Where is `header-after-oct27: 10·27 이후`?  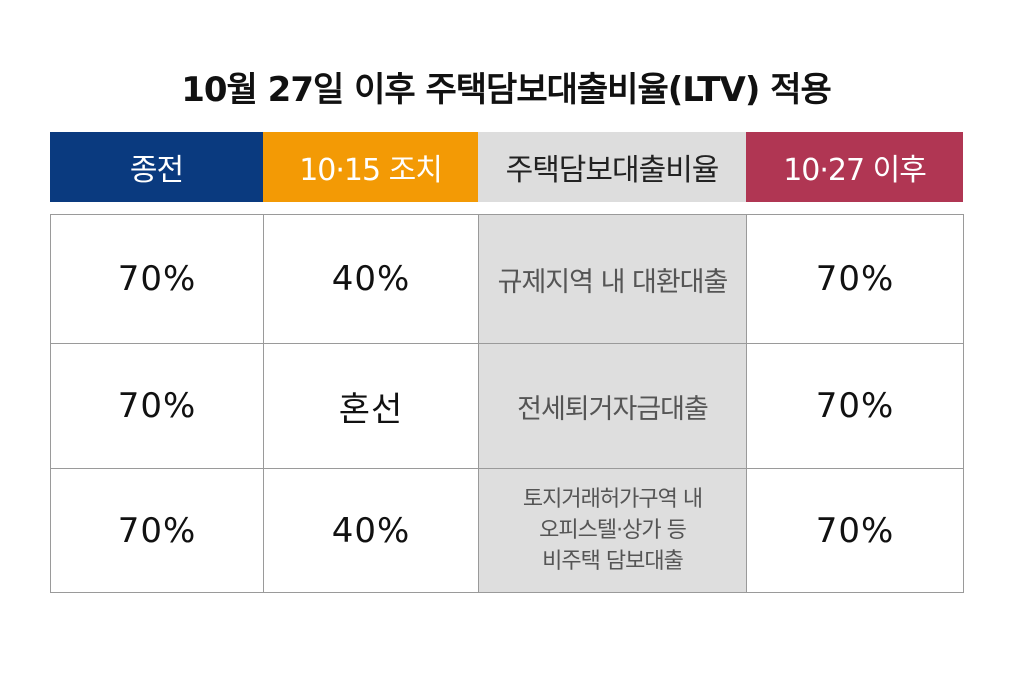
header-after-oct27: 10·27 이후 is located at coordinates (854, 167).